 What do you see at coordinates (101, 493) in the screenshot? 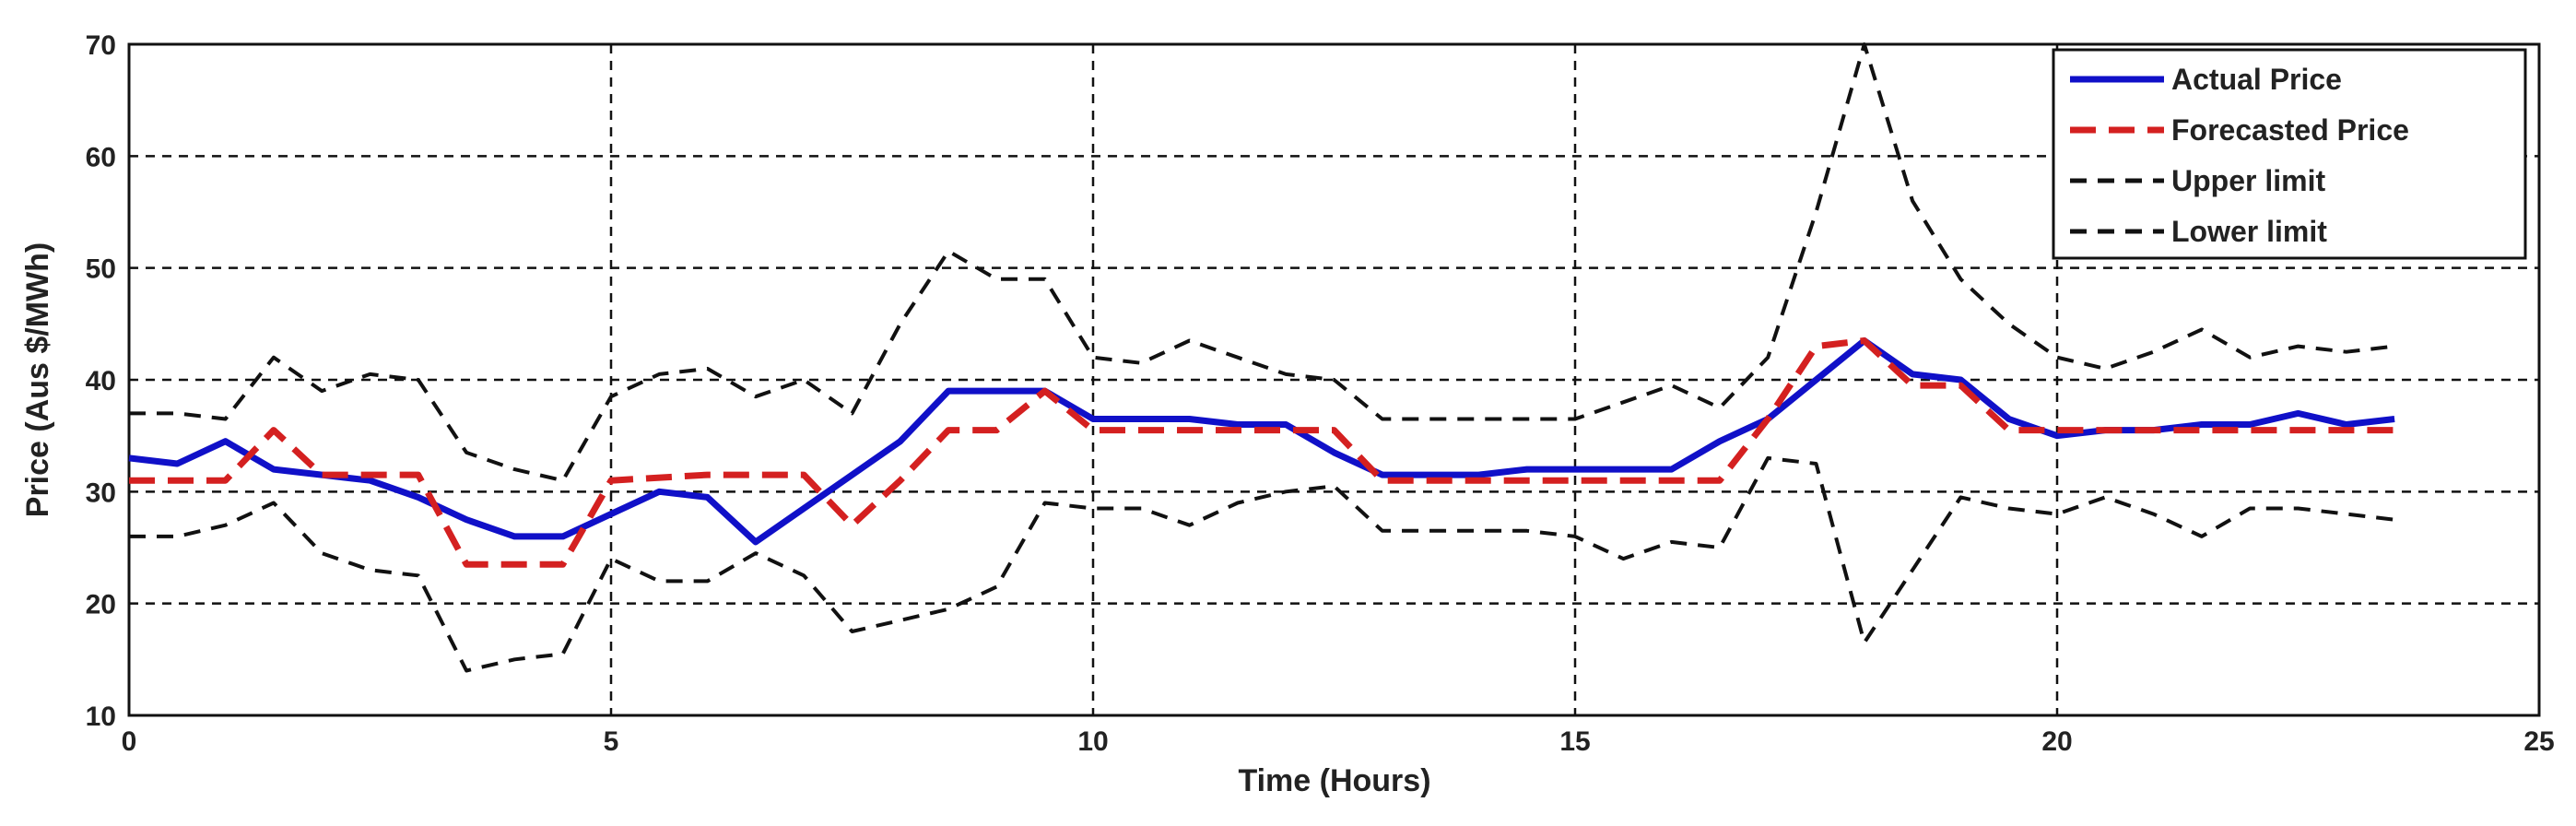
I see `y-tick-label: 30` at bounding box center [101, 493].